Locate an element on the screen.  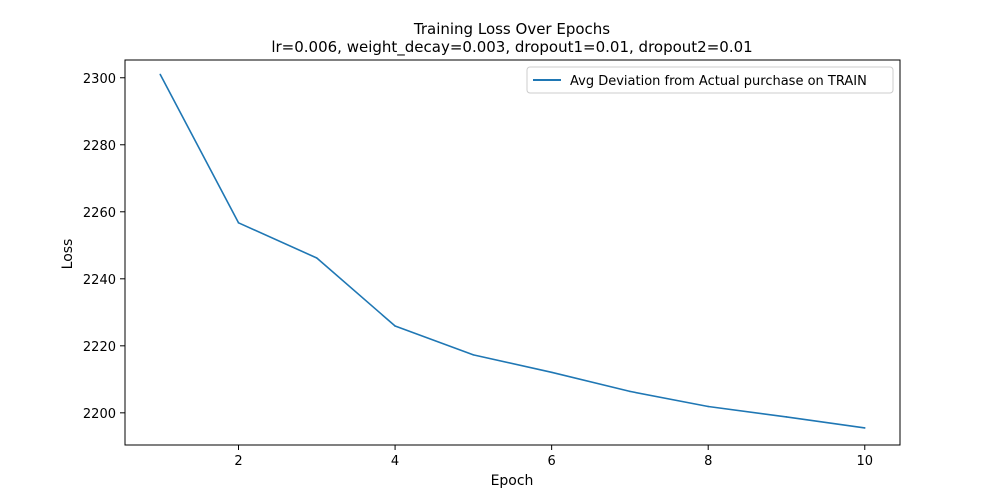
y-tick-label: 2200 is located at coordinates (99, 414).